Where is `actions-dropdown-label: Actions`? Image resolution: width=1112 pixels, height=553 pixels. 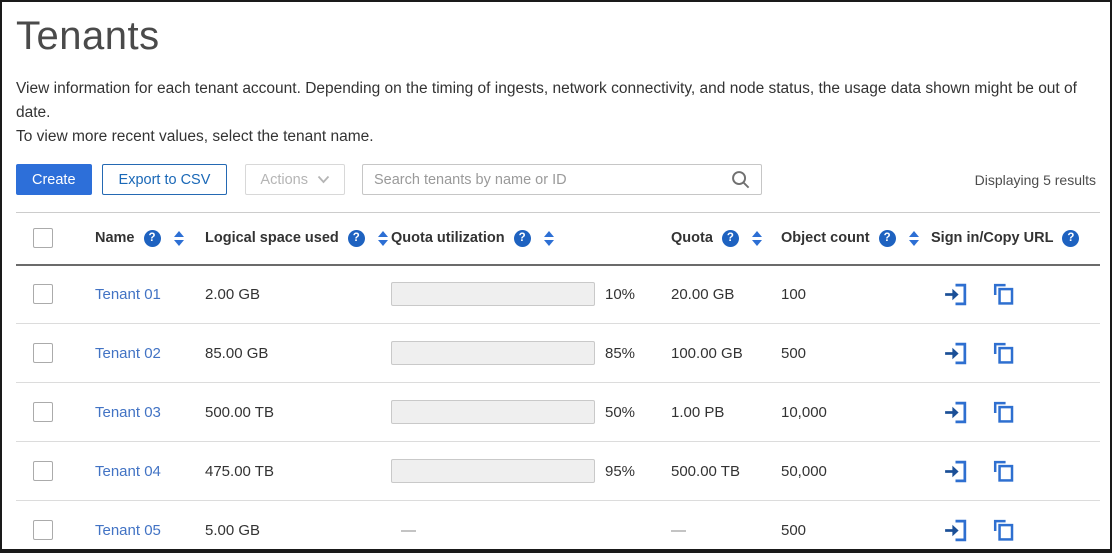
actions-dropdown-label: Actions is located at coordinates (284, 179).